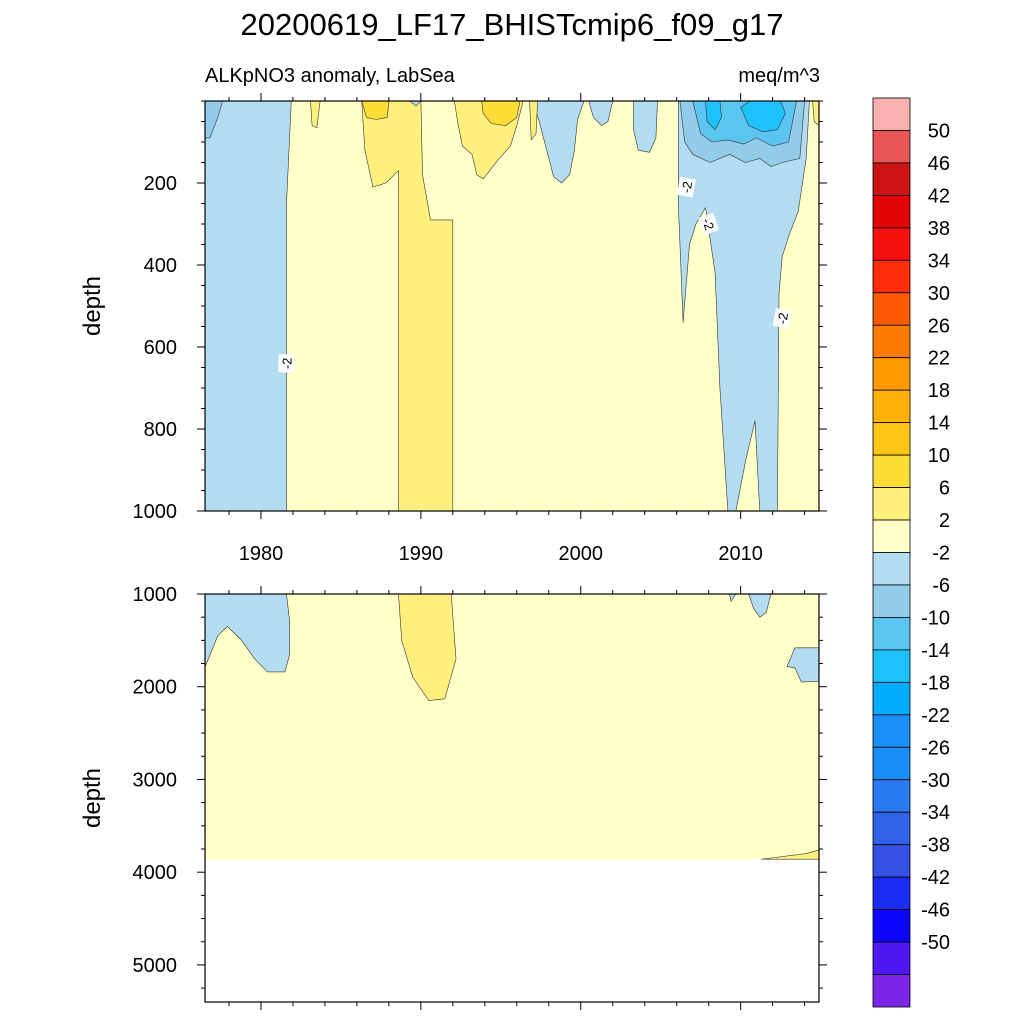  Describe the element at coordinates (935, 943) in the screenshot. I see `colorbar-label: -50` at that location.